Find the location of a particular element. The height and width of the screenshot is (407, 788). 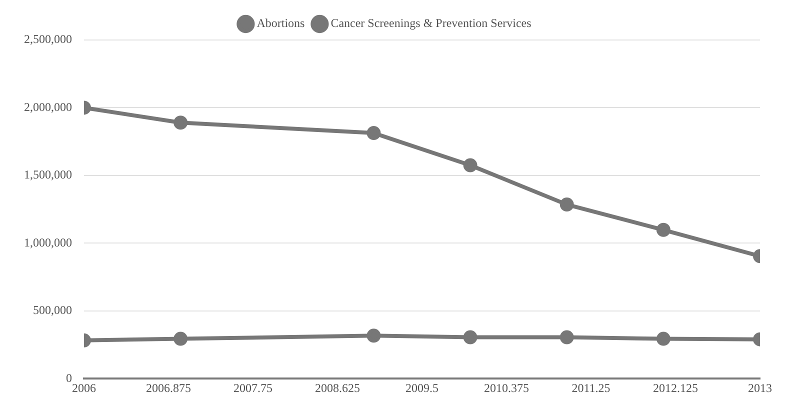

x-tick-label: 2012.125 is located at coordinates (675, 387).